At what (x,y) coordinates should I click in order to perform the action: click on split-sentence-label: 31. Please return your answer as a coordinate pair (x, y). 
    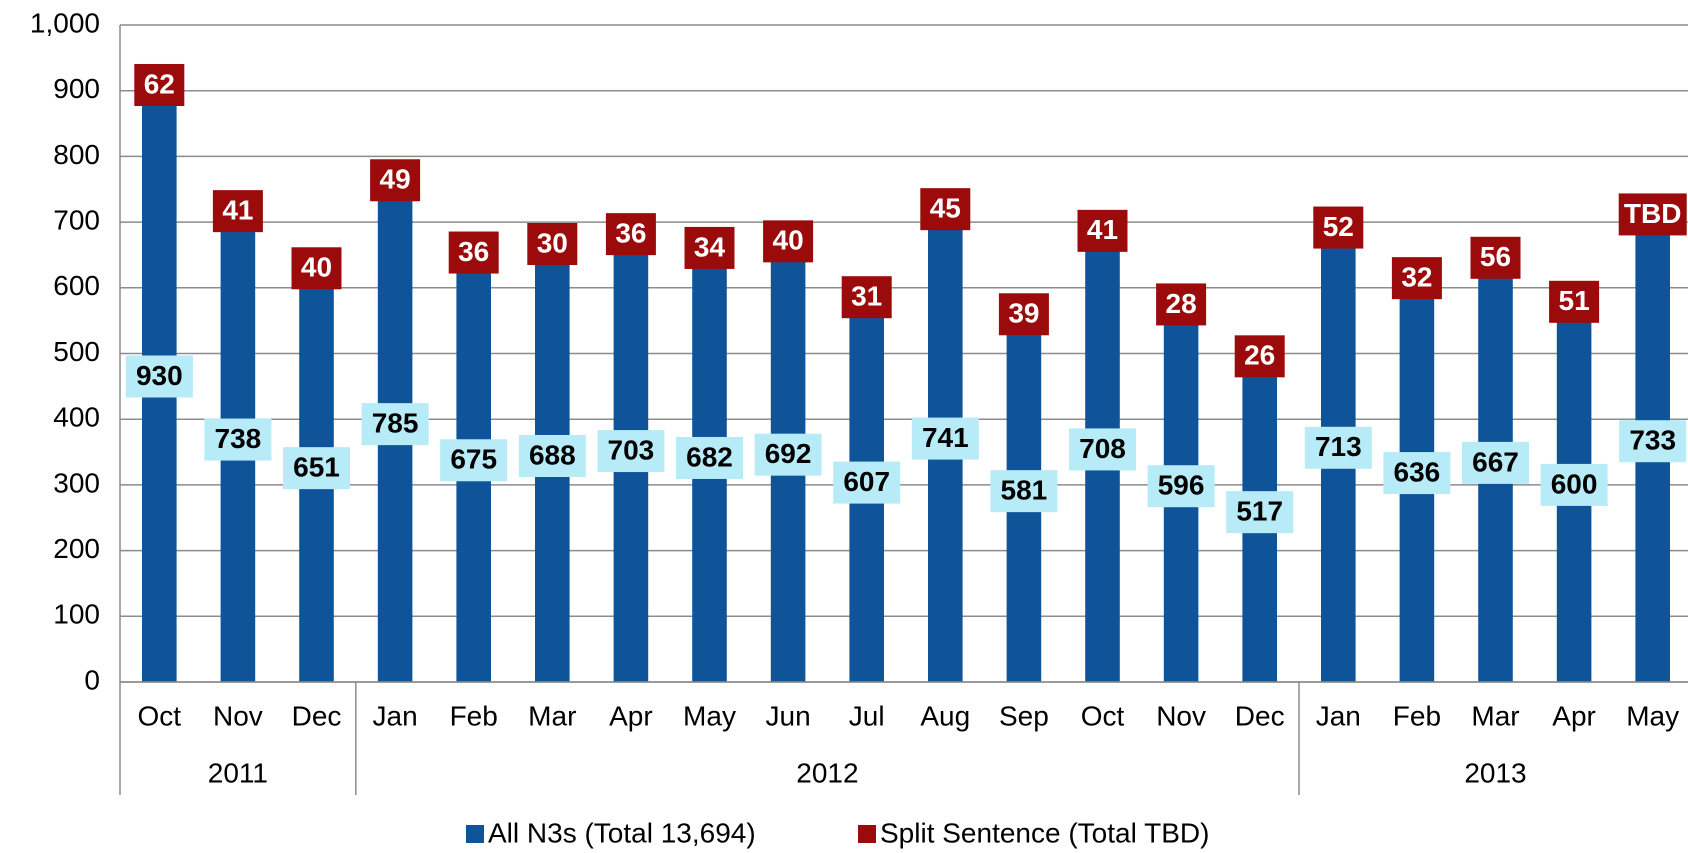
    Looking at the image, I should click on (866, 296).